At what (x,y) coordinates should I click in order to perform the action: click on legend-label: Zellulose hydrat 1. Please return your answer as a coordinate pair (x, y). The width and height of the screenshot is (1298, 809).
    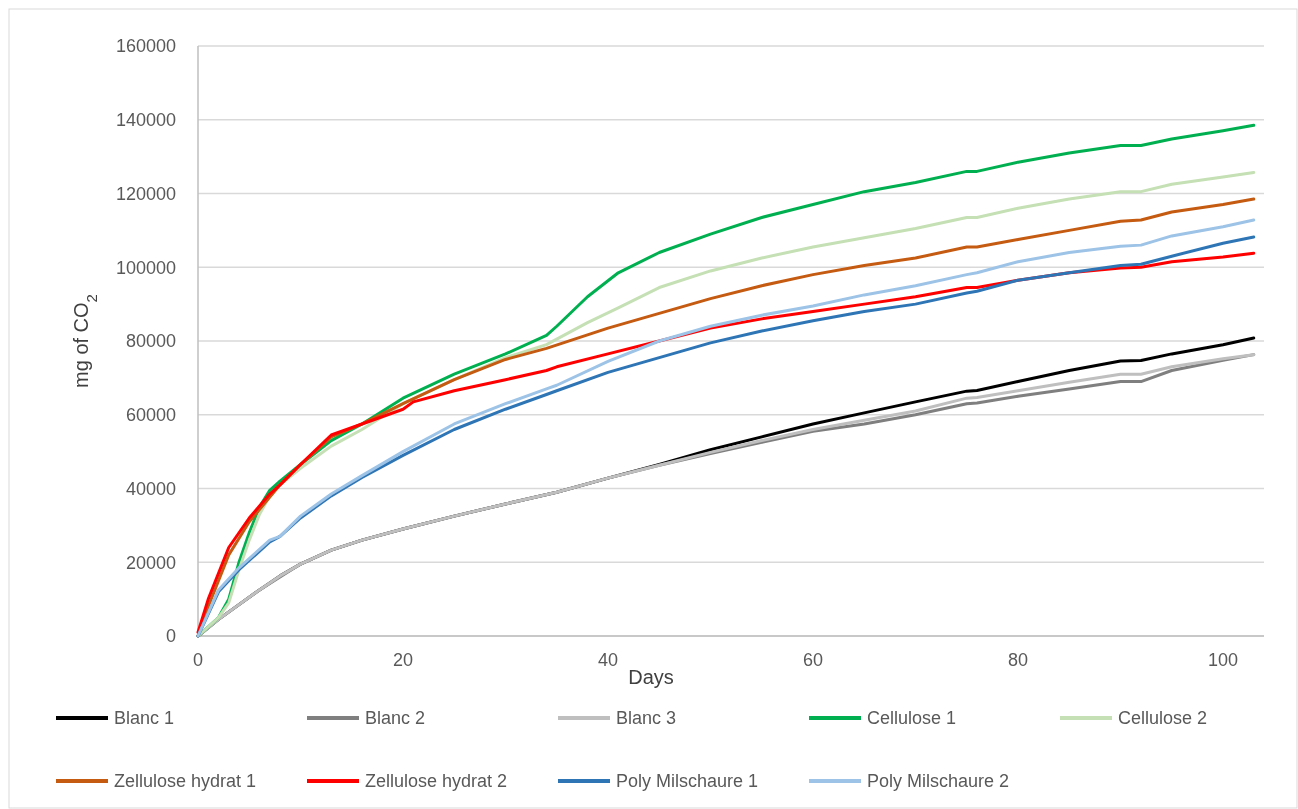
    Looking at the image, I should click on (185, 781).